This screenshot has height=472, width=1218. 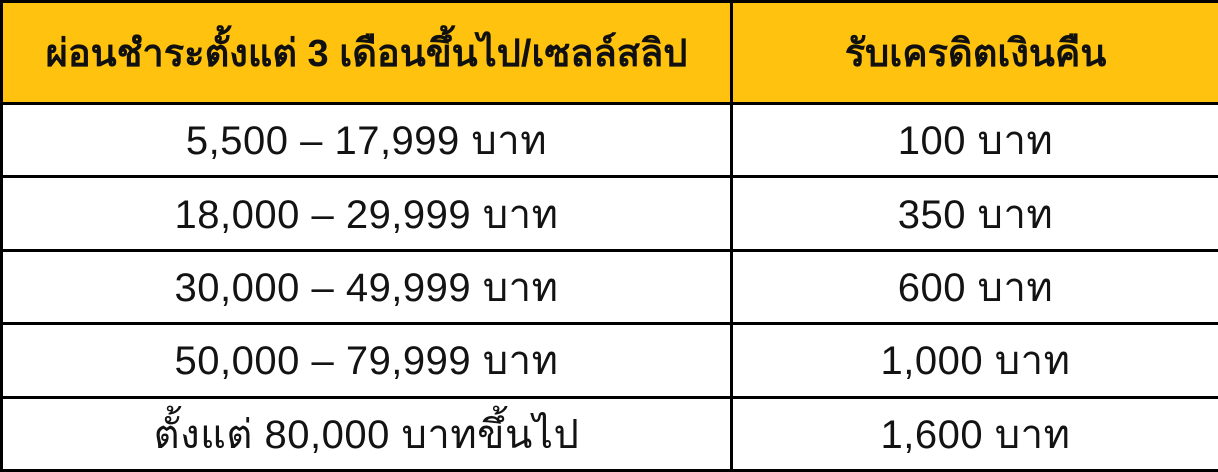 I want to click on cell-installment-range: 30,000 – 49,999 บาท, so click(x=366, y=287).